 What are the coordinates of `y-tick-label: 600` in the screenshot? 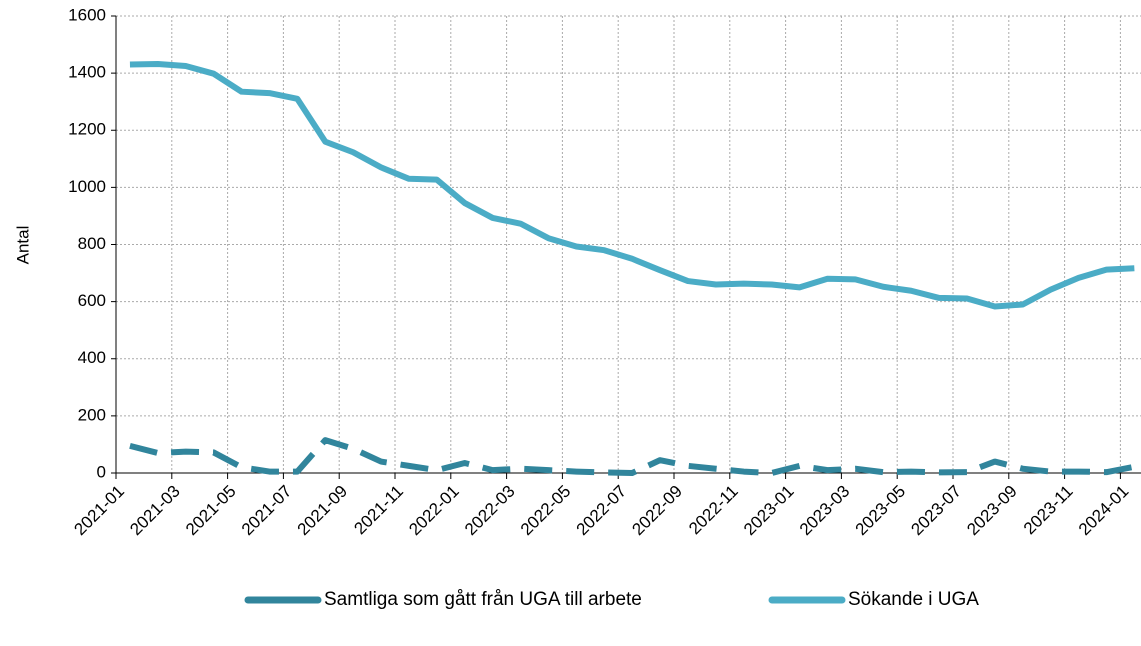 It's located at (92, 300).